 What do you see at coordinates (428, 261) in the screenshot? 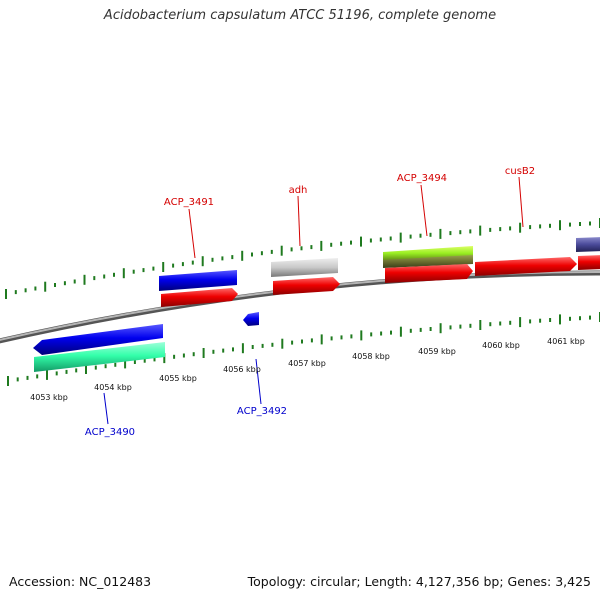
I see `gene-acp-3494-middle` at bounding box center [428, 261].